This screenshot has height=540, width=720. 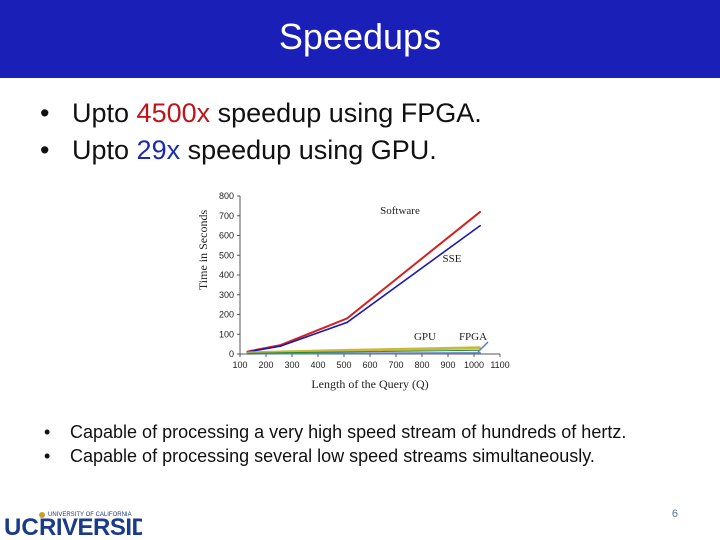 What do you see at coordinates (499, 365) in the screenshot?
I see `x-tick-label: 1100` at bounding box center [499, 365].